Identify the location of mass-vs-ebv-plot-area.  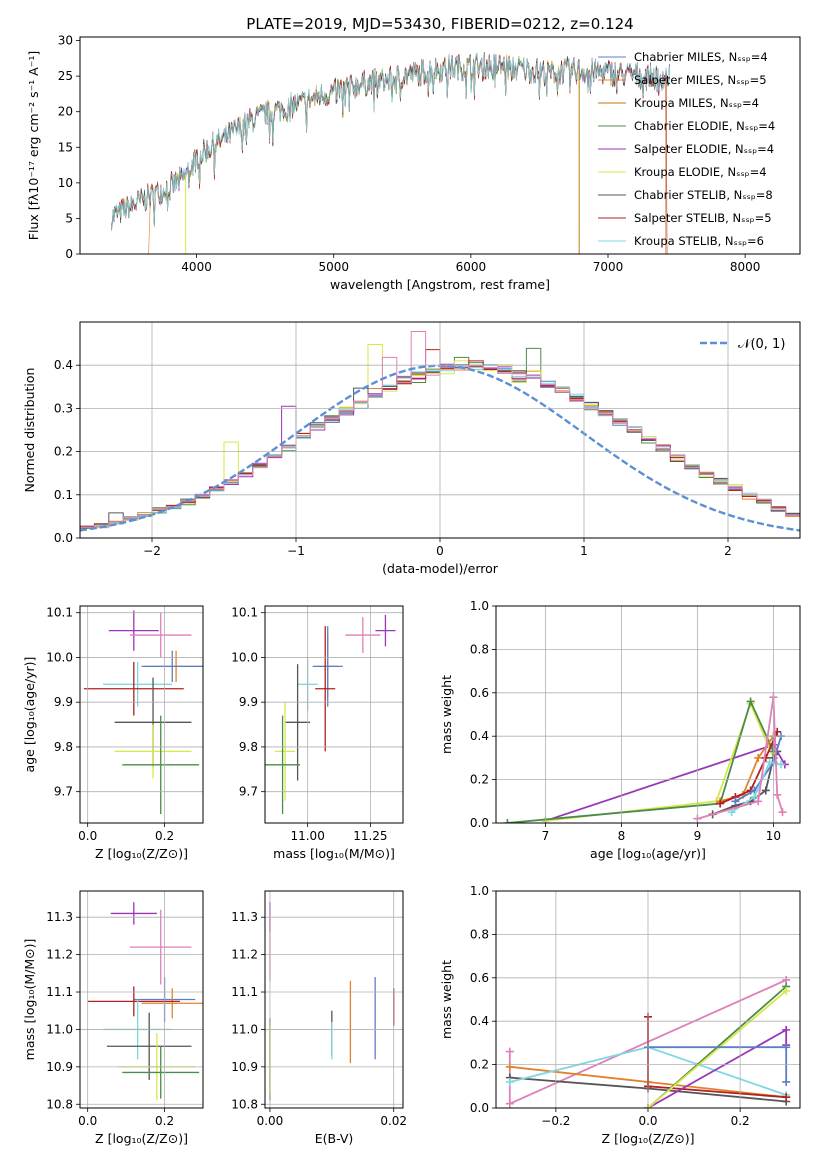
(332, 1001).